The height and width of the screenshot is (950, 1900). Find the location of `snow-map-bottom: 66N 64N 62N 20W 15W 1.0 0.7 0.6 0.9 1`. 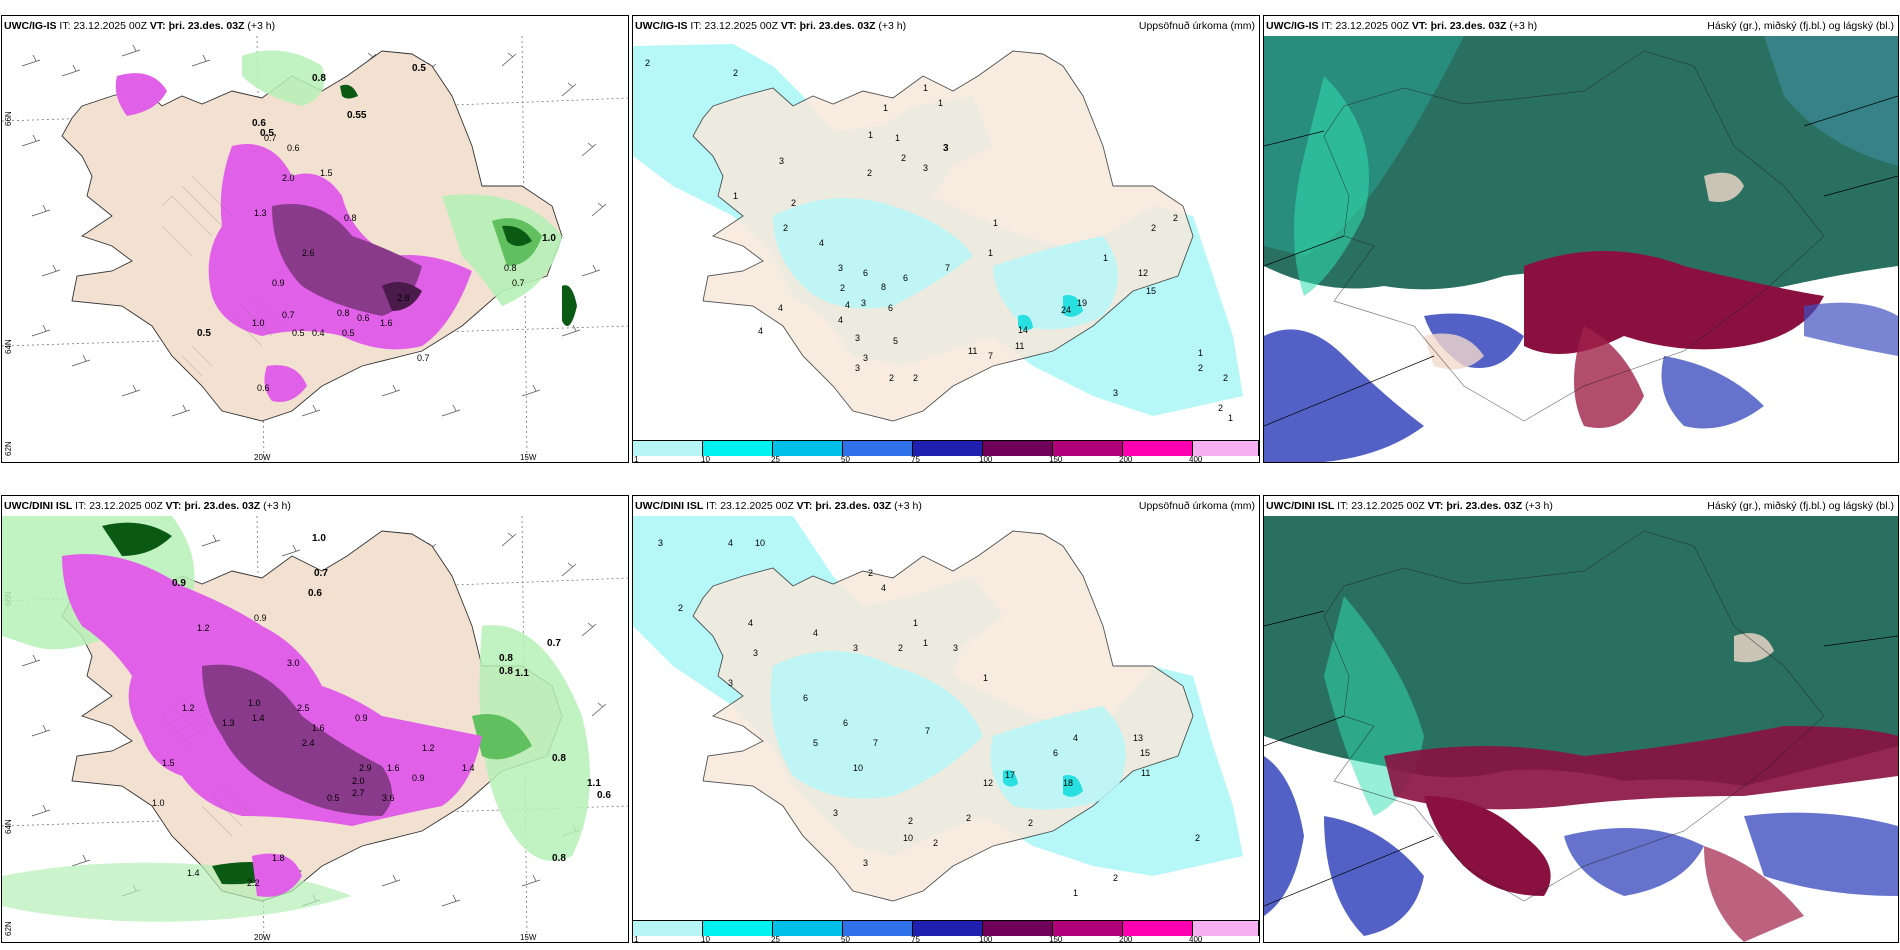

snow-map-bottom: 66N 64N 62N 20W 15W 1.0 0.7 0.6 0.9 1 is located at coordinates (315, 729).